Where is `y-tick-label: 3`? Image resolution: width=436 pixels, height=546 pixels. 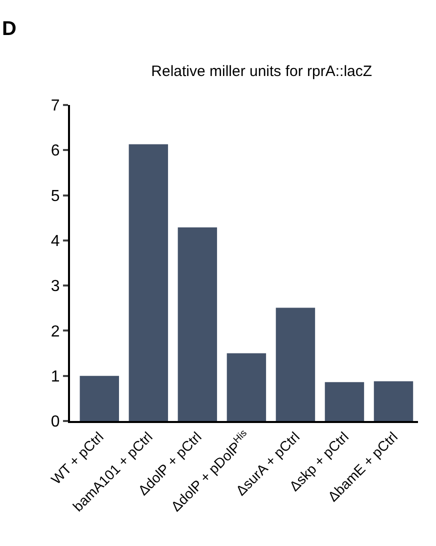 y-tick-label: 3 is located at coordinates (55, 287).